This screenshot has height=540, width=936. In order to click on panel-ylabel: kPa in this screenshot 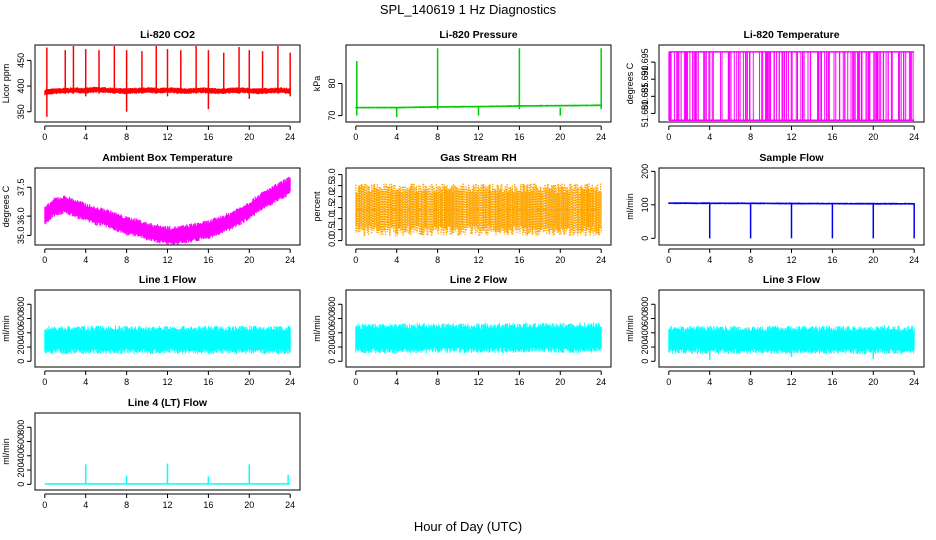, I will do `click(317, 84)`.